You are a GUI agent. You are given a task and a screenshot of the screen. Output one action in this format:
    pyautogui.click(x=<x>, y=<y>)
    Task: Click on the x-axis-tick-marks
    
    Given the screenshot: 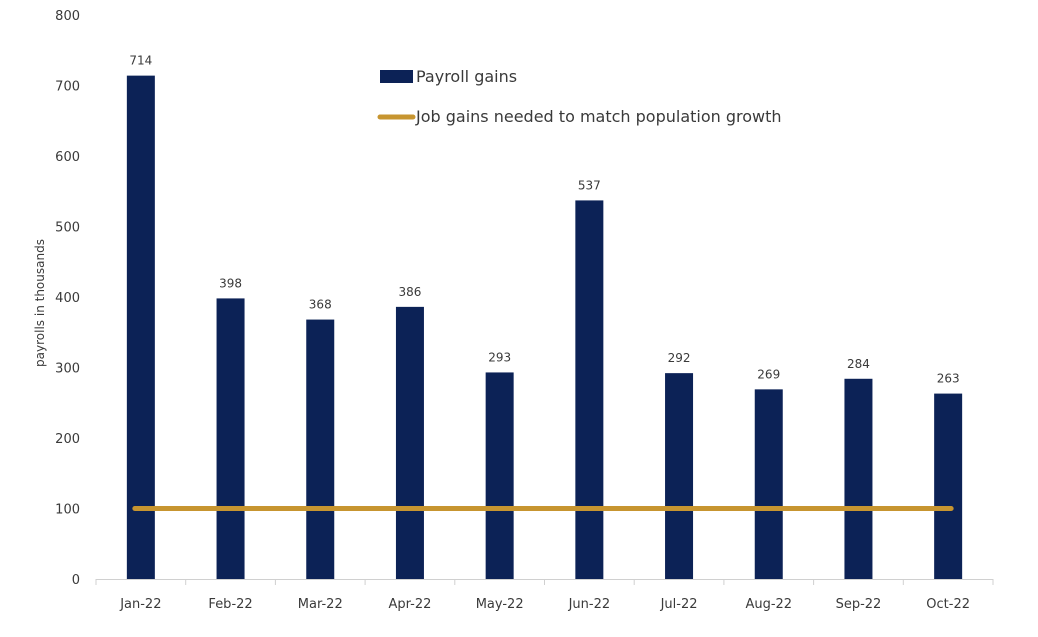 What is the action you would take?
    pyautogui.click(x=544, y=582)
    